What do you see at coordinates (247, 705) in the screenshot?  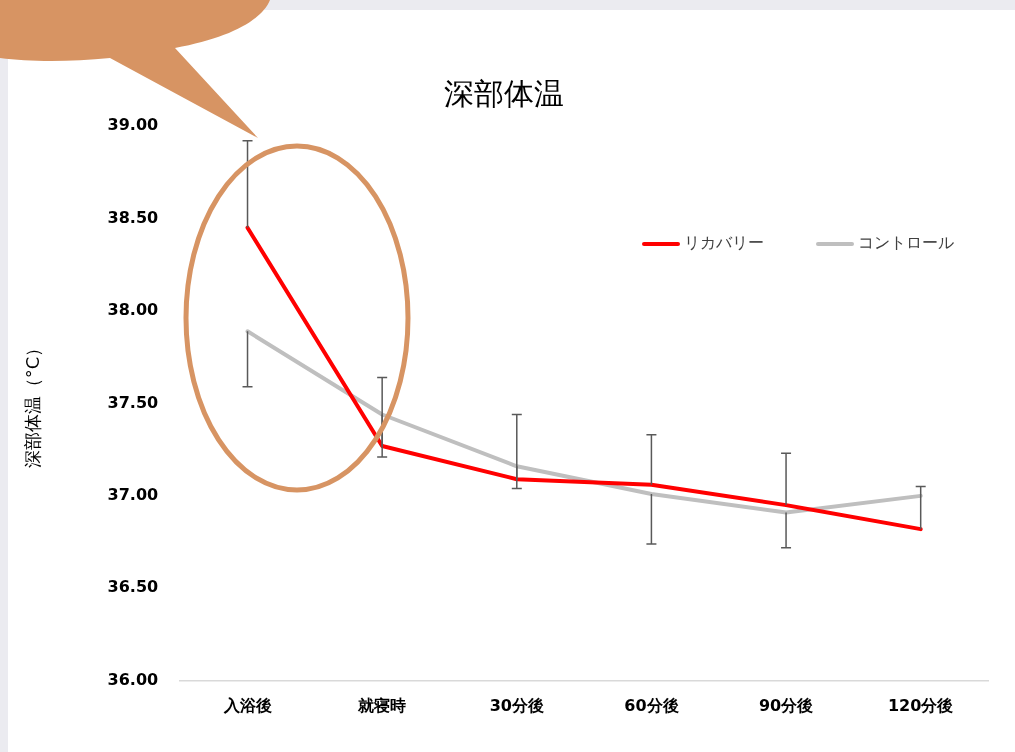 I see `x-tick-label: 入浴後` at bounding box center [247, 705].